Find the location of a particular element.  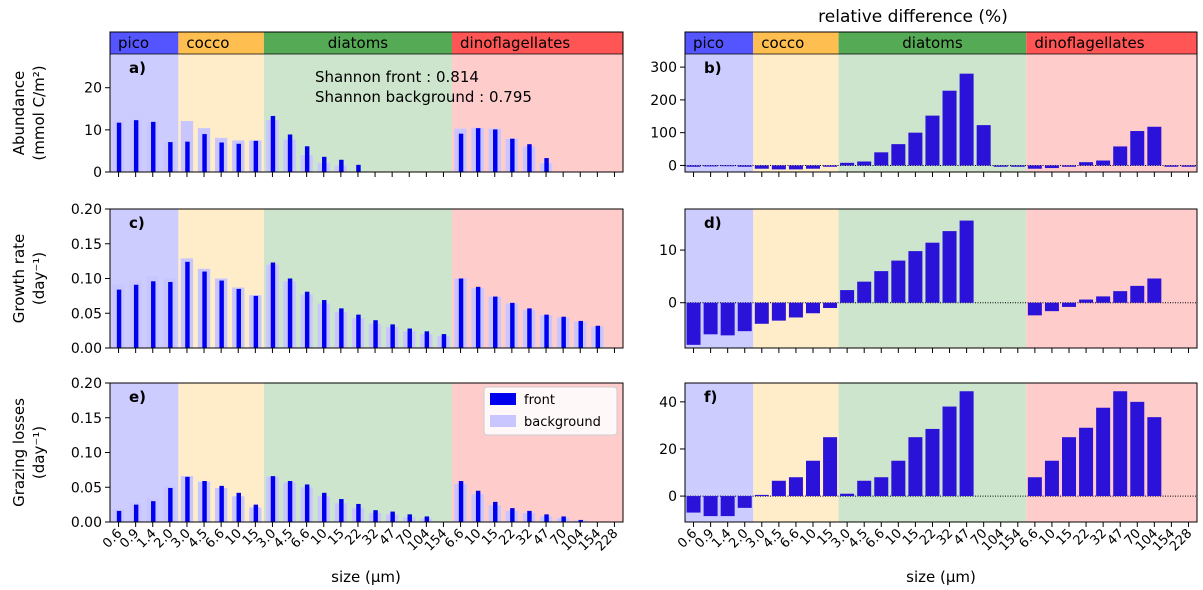

legend-box is located at coordinates (550, 411).